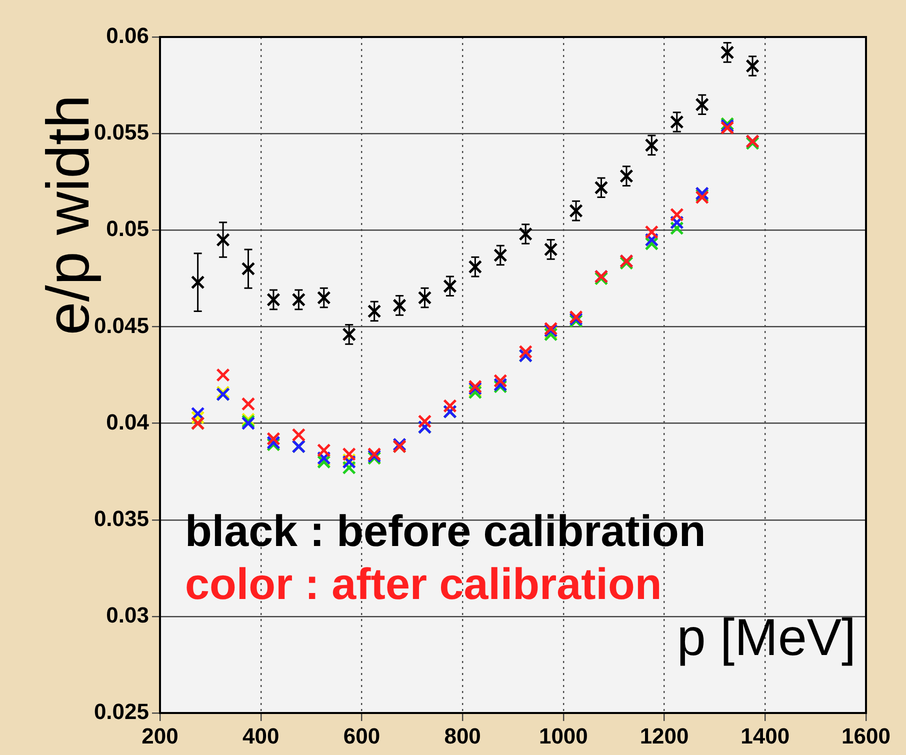 This screenshot has width=906, height=755. Describe the element at coordinates (261, 735) in the screenshot. I see `x-tick-label: 400` at that location.